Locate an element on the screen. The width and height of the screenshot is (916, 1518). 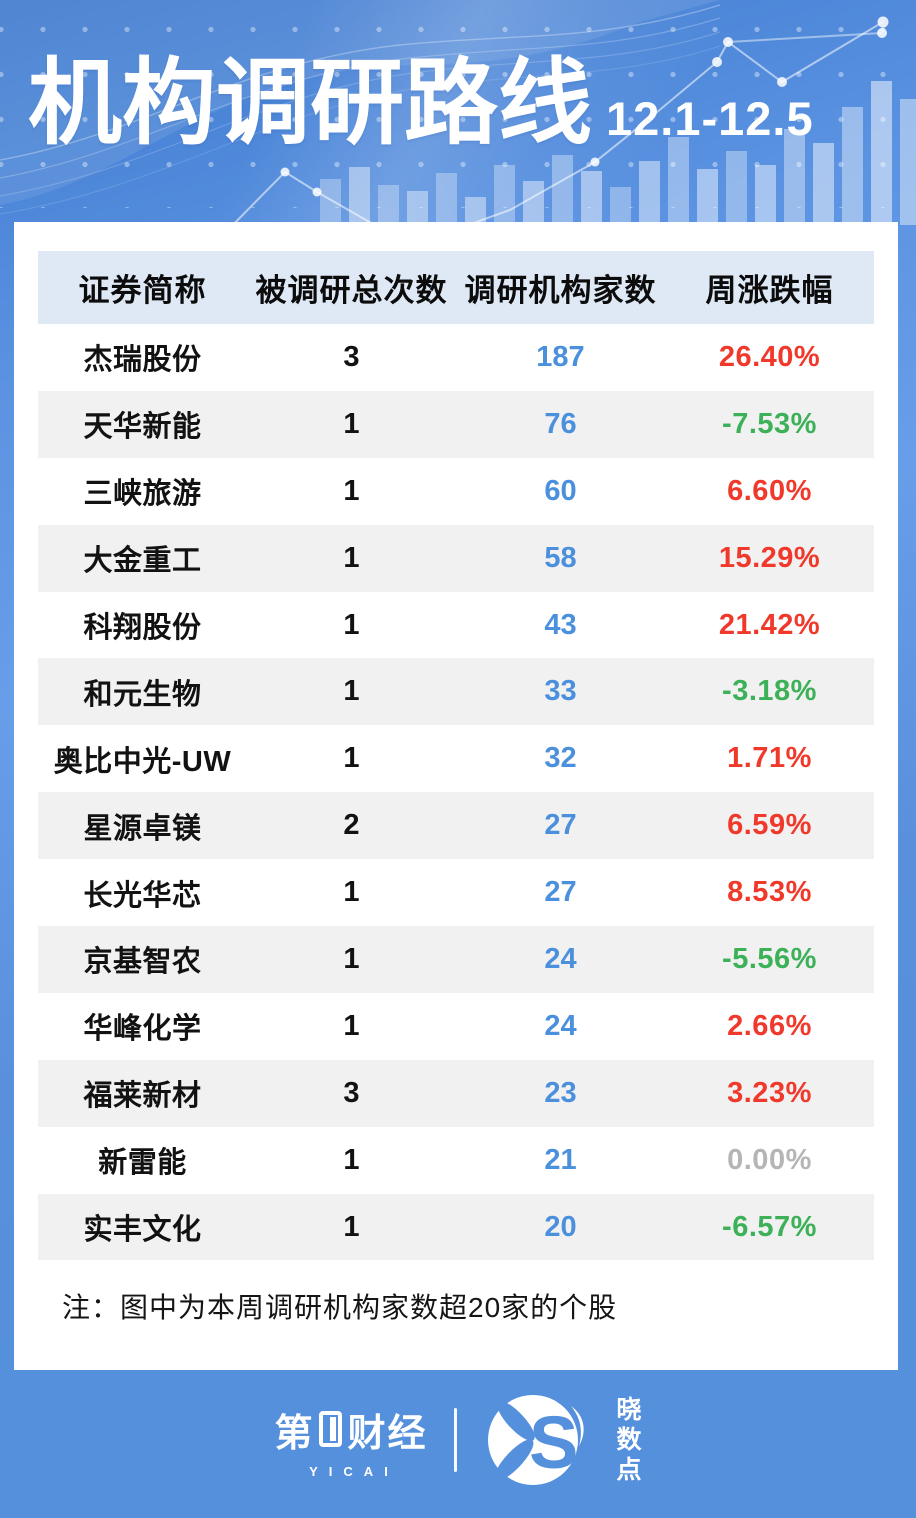
table-row: 和元生物 1 33 -3.18% is located at coordinates (456, 692).